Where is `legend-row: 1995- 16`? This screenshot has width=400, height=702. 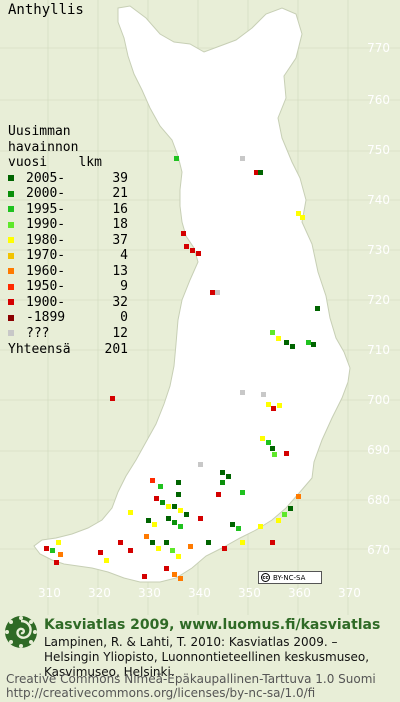
legend-row: 1995- 16 is located at coordinates (68, 210).